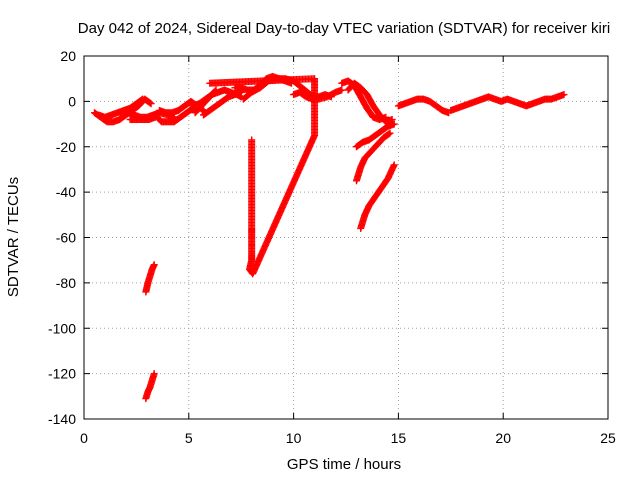  I want to click on y-tick-label: -40, so click(66, 192).